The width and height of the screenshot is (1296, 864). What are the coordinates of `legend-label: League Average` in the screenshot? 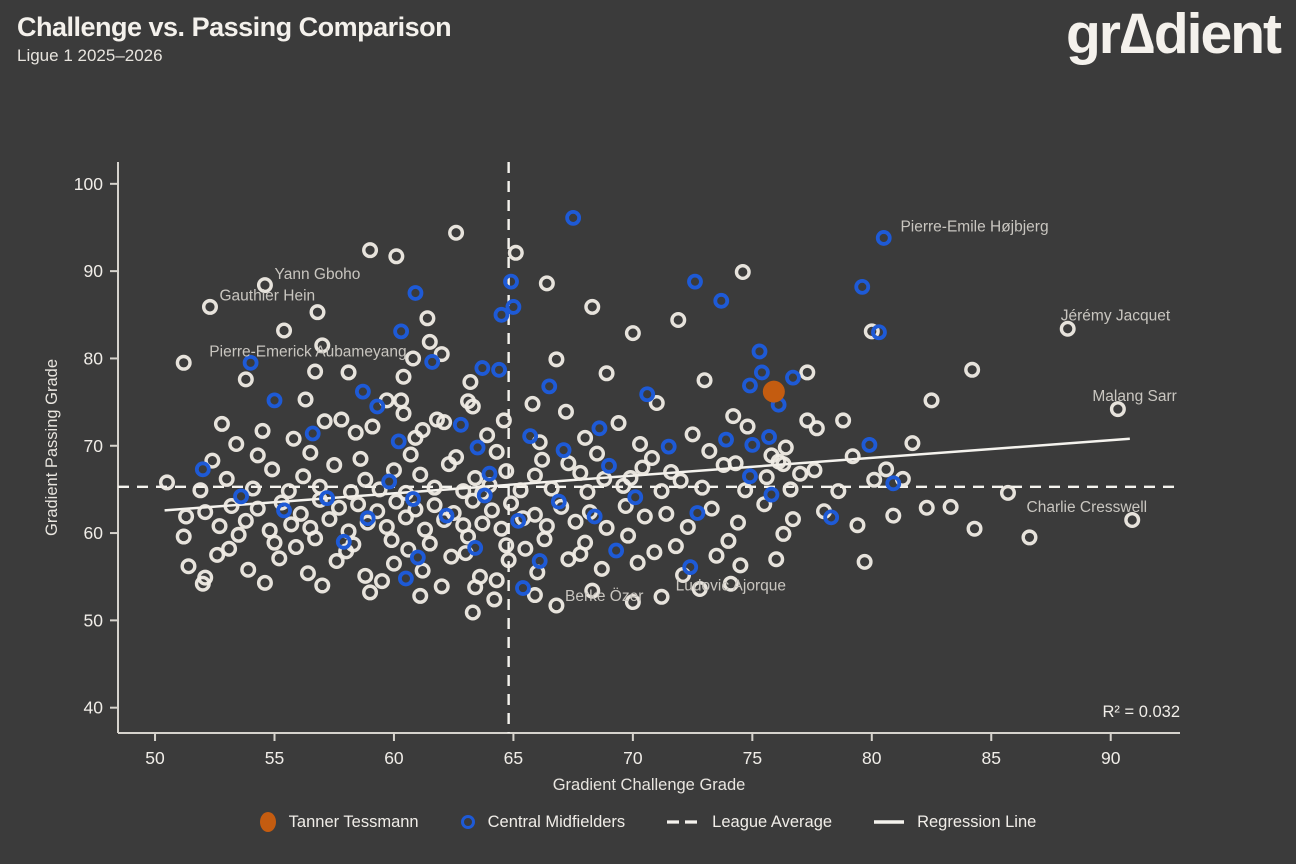 It's located at (772, 821).